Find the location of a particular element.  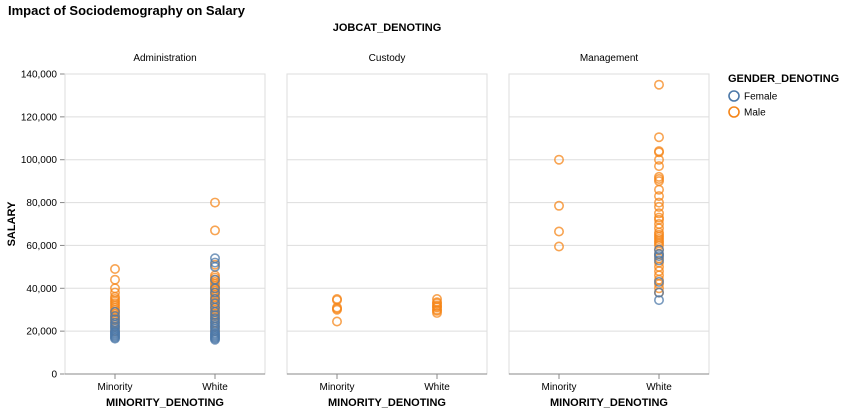

y-axis-title: SALARY is located at coordinates (12, 223).